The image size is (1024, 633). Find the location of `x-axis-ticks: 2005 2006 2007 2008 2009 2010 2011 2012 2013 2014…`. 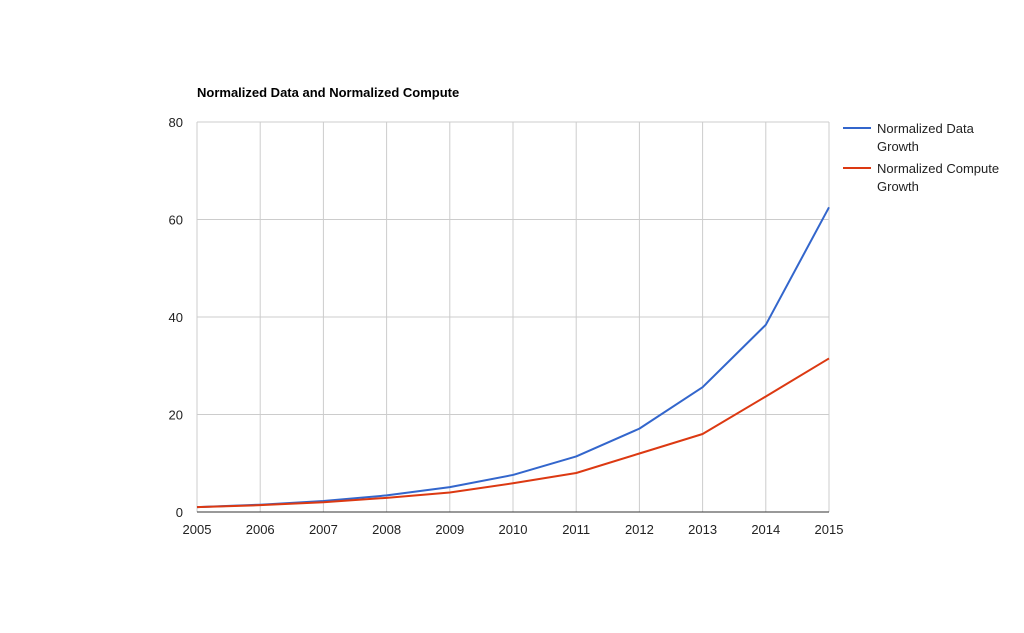

x-axis-ticks: 2005 2006 2007 2008 2009 2010 2011 2012 2013 2014… is located at coordinates (513, 529).